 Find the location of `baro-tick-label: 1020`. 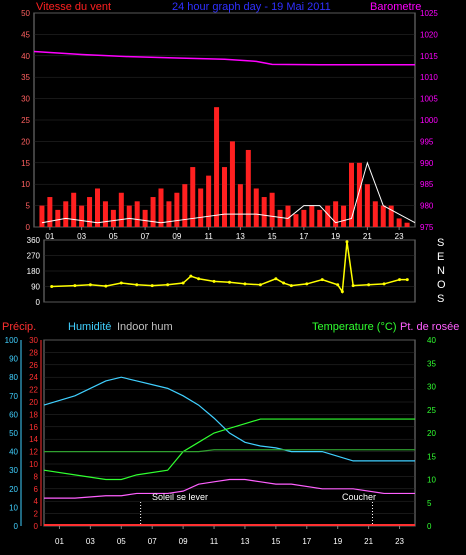

baro-tick-label: 1020 is located at coordinates (429, 34).